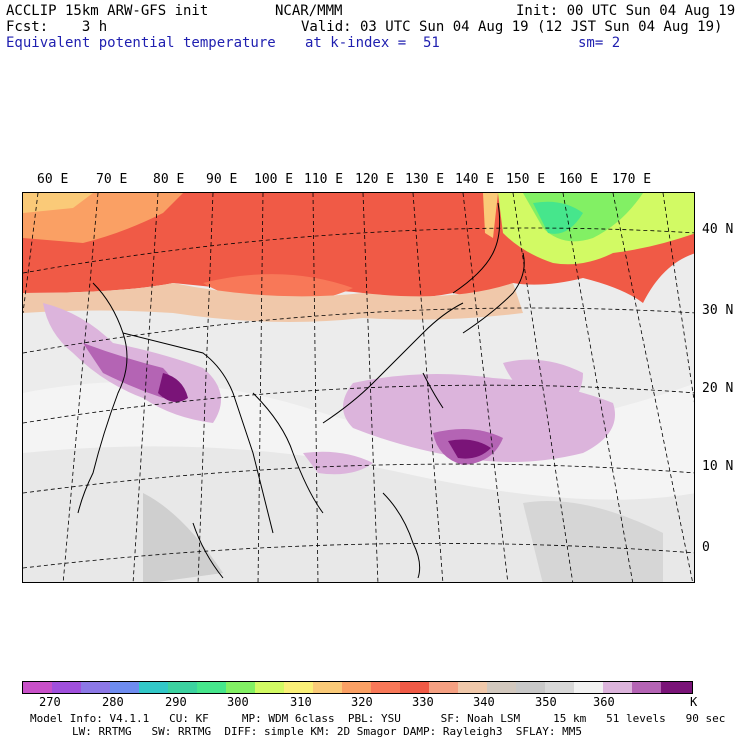 This screenshot has width=740, height=740. What do you see at coordinates (375, 179) in the screenshot?
I see `lon-label: 120 E` at bounding box center [375, 179].